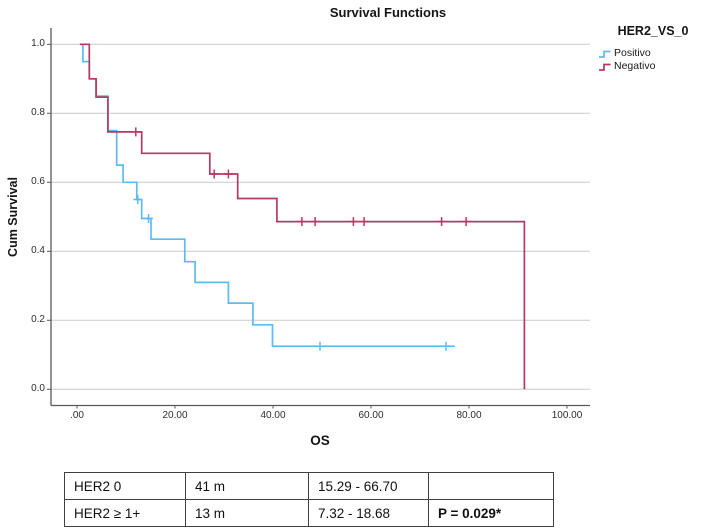  What do you see at coordinates (38, 319) in the screenshot?
I see `y-tick-label: 0.2` at bounding box center [38, 319].